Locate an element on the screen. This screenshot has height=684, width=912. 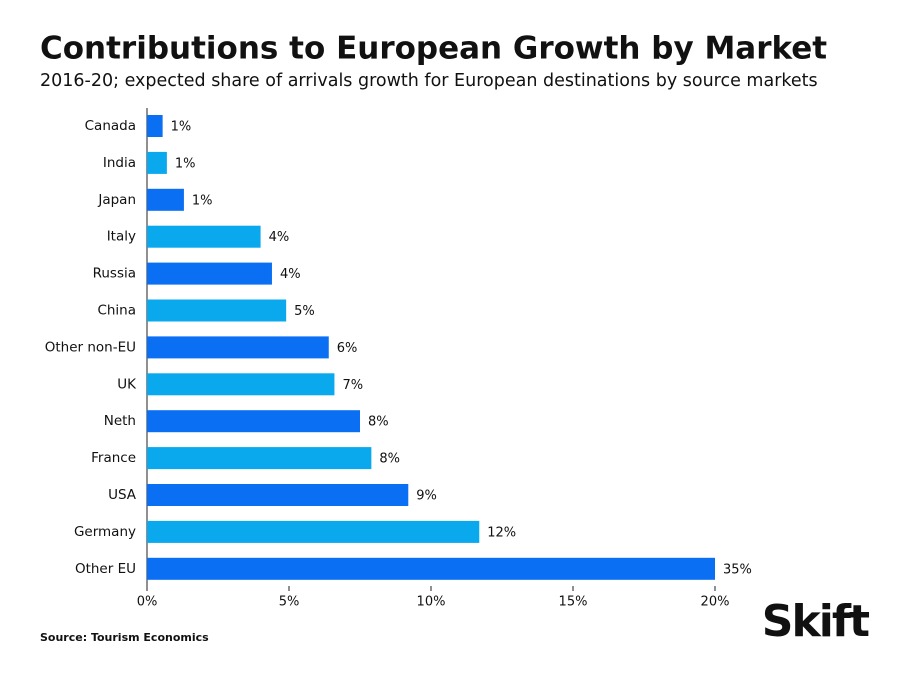
y-tick-label: UK is located at coordinates (127, 384).